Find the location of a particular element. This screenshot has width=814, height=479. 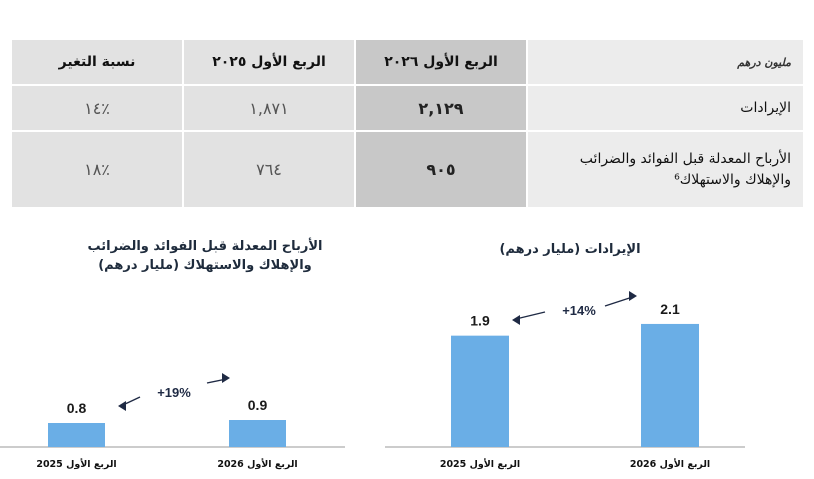

header-current: الربع الأول ٢٠٢٦ is located at coordinates (441, 62).